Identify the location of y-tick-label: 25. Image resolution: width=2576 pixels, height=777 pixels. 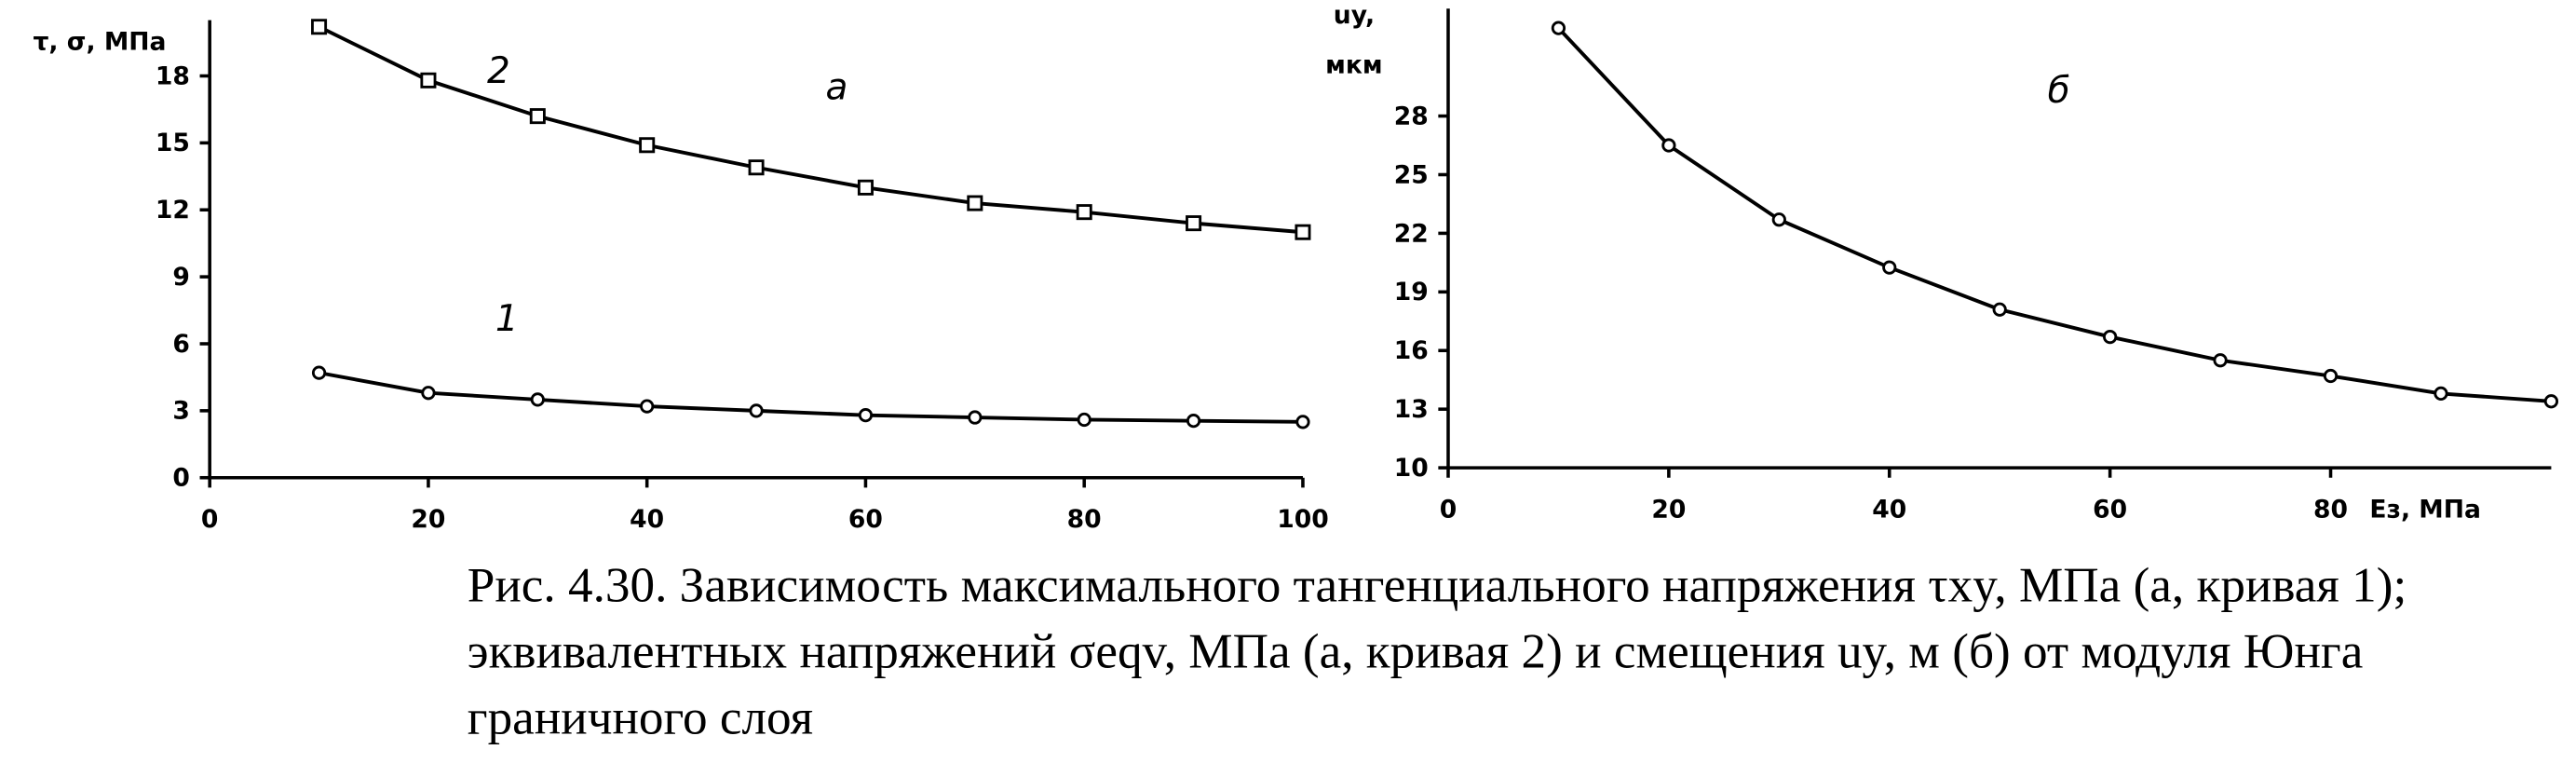
(1411, 175).